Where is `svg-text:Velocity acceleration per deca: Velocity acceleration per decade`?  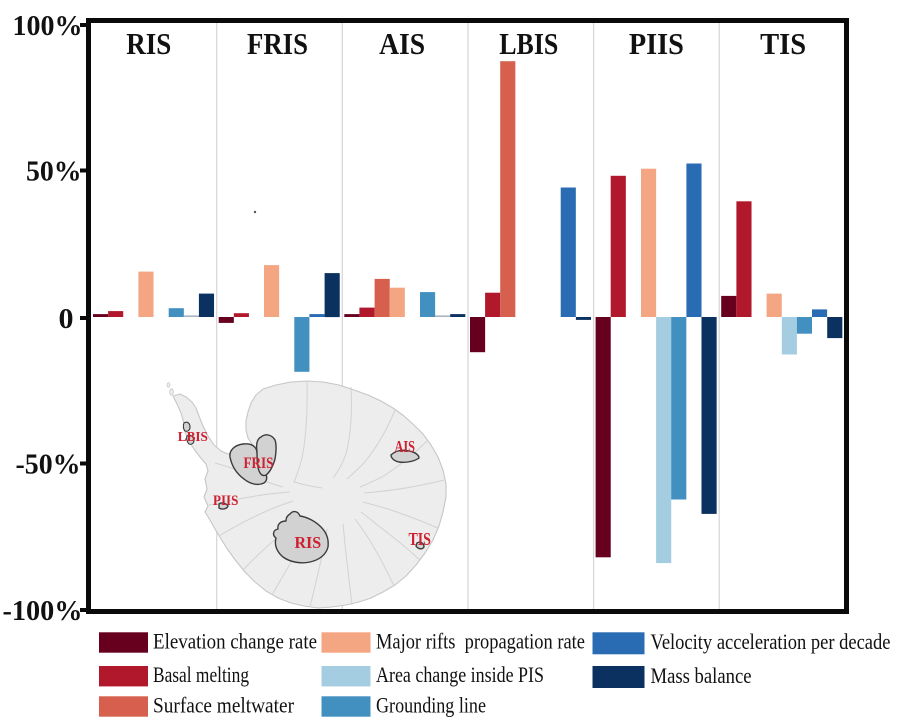
svg-text:Velocity acceleration per deca: Velocity acceleration per decade is located at coordinates (771, 641).